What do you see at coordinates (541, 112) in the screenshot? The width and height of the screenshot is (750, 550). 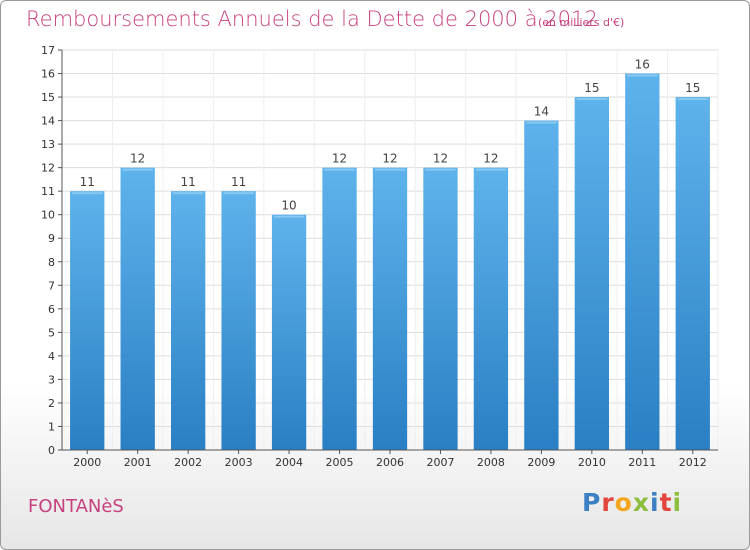 I see `value-label: 14` at bounding box center [541, 112].